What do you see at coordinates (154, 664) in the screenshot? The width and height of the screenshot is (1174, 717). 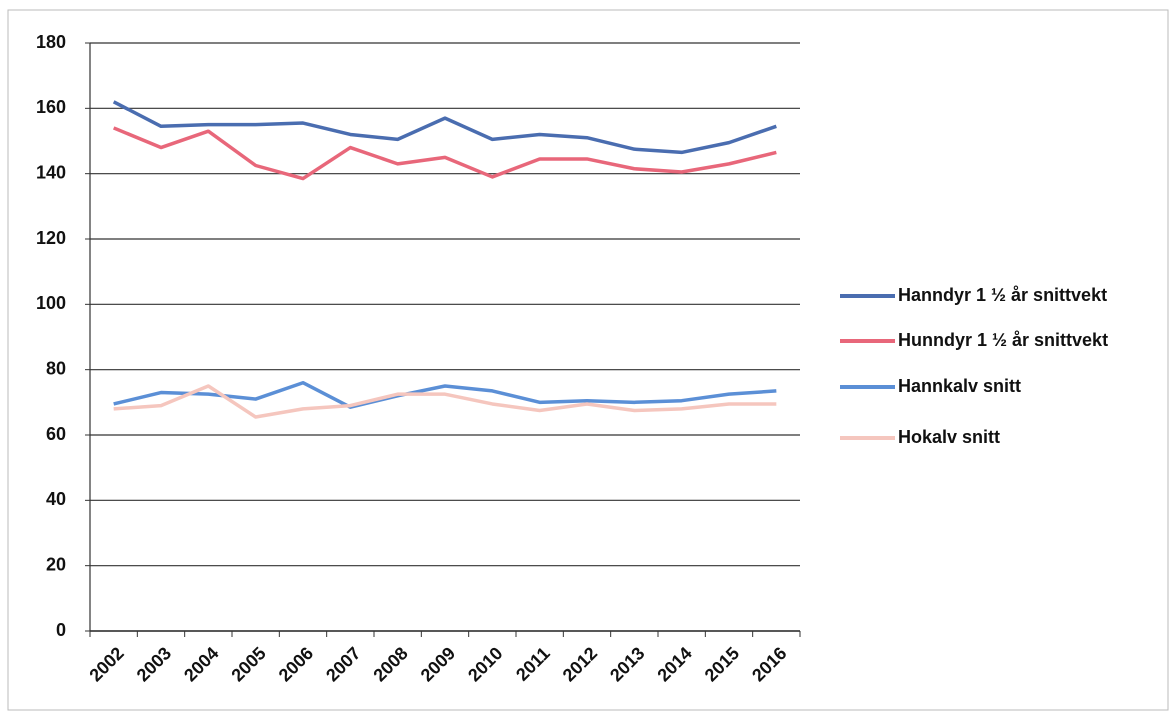 I see `x-tick-label: 2003` at bounding box center [154, 664].